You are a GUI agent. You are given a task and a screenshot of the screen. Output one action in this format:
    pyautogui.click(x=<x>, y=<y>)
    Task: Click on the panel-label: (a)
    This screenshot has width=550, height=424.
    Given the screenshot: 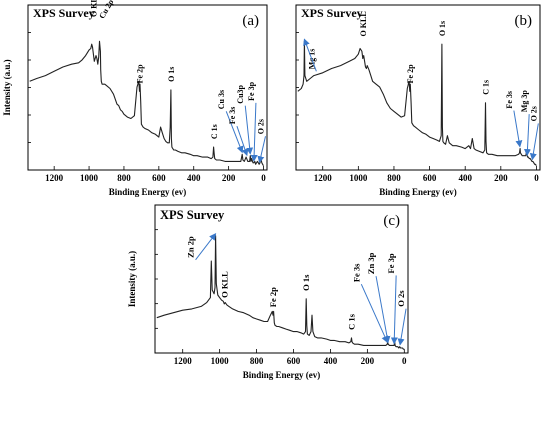 What is the action you would take?
    pyautogui.click(x=250, y=21)
    